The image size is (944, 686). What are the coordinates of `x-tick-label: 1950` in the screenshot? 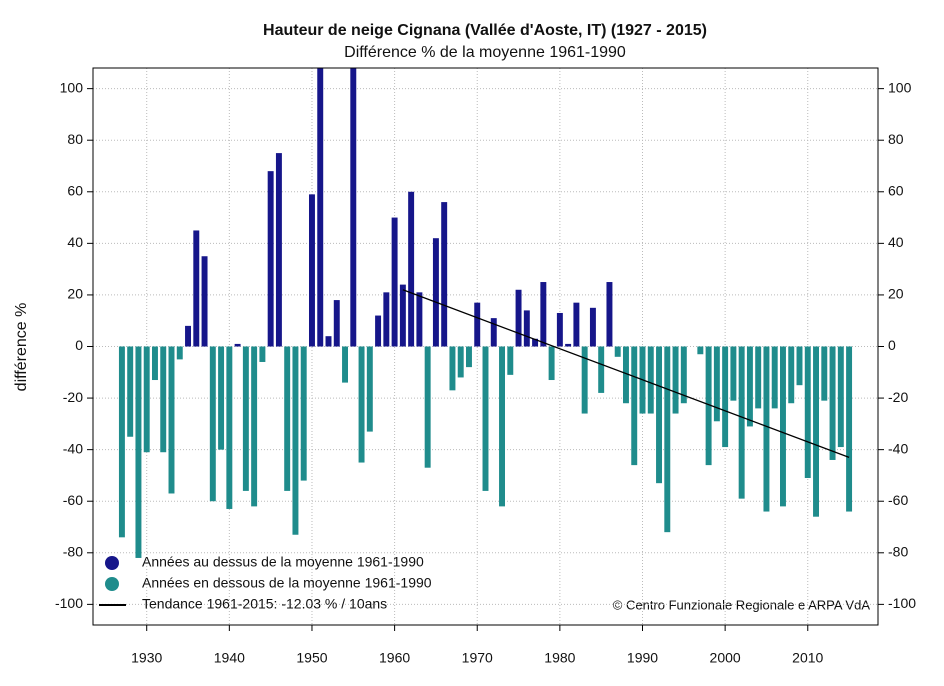 It's located at (311, 658).